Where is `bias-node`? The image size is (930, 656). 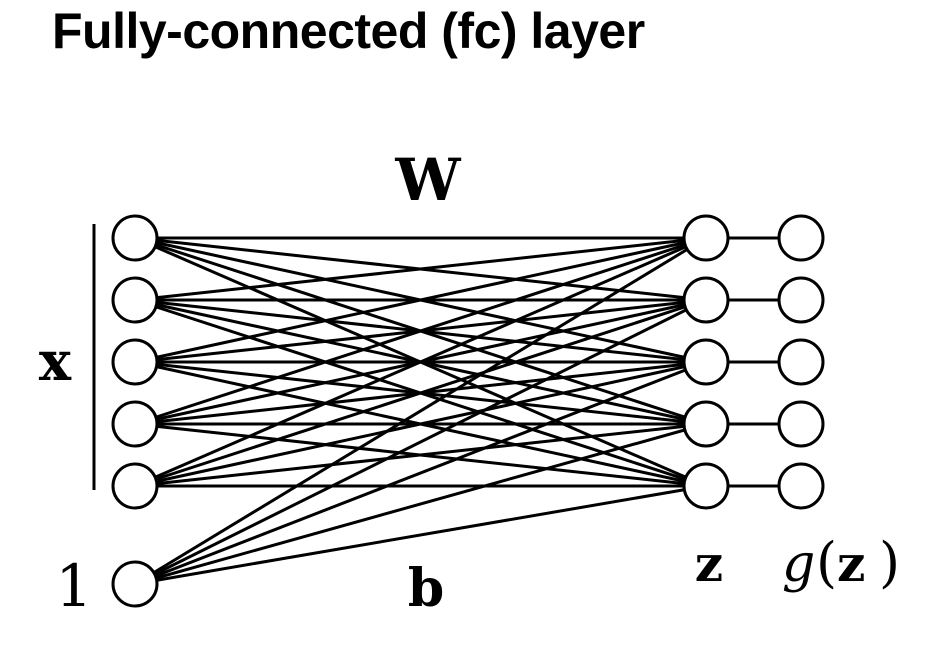
bias-node is located at coordinates (135, 584).